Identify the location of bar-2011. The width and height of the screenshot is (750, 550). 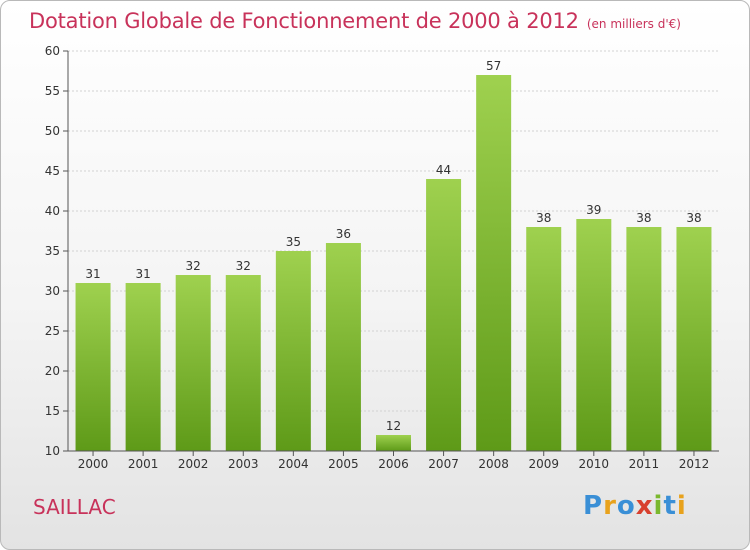
(644, 339).